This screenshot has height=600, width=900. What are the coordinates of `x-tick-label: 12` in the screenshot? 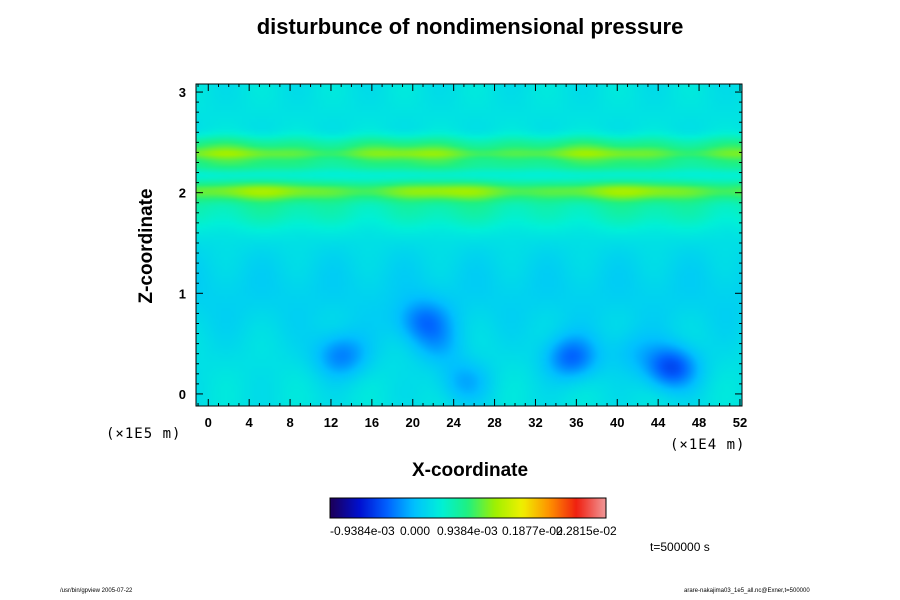 It's located at (331, 422).